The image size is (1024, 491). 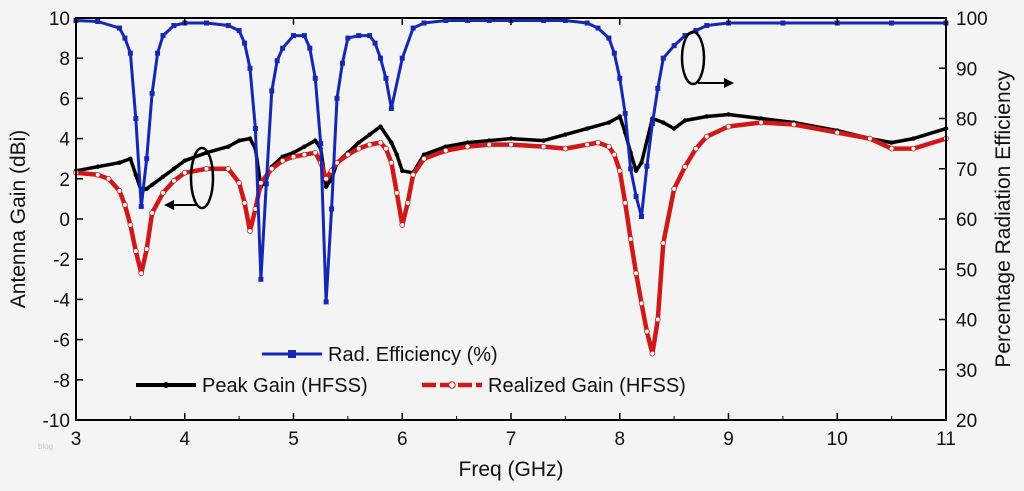 What do you see at coordinates (64, 99) in the screenshot?
I see `y-tick-label: 6` at bounding box center [64, 99].